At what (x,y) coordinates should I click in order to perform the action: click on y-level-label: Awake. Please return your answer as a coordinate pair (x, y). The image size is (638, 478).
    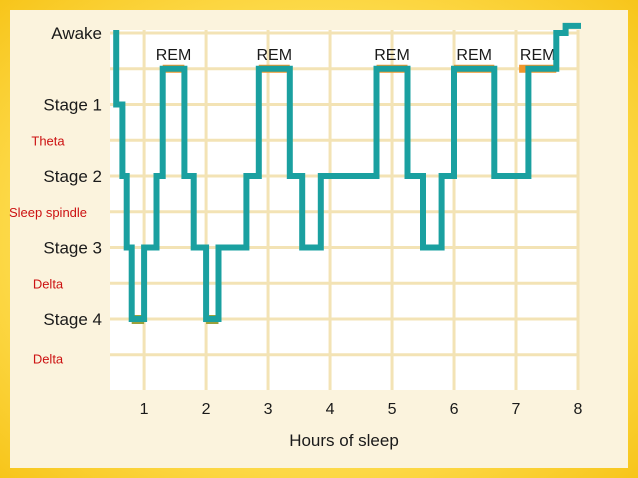
    Looking at the image, I should click on (76, 33).